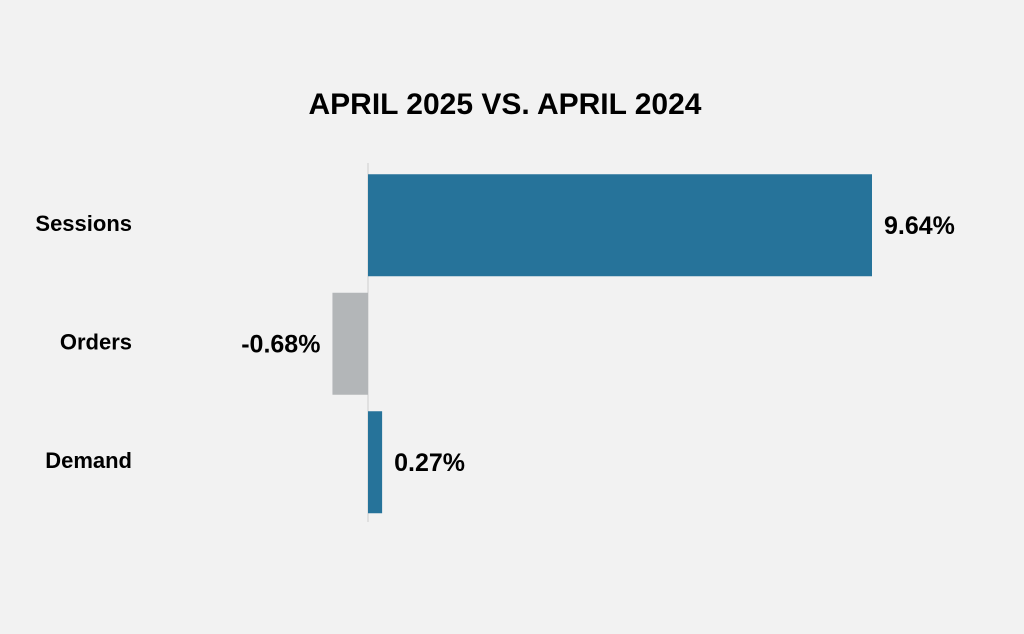 This screenshot has height=634, width=1024. Describe the element at coordinates (96, 342) in the screenshot. I see `y-tick-label: Orders` at that location.